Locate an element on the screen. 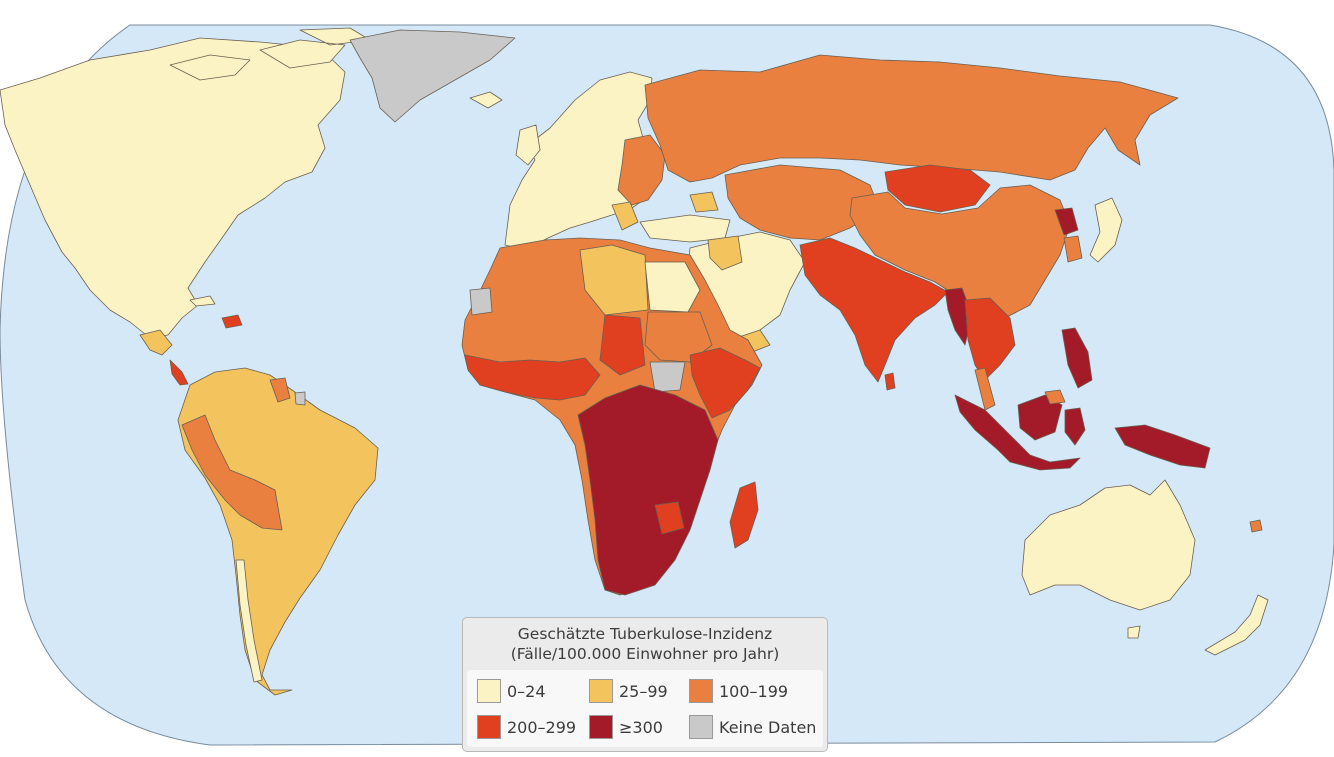  tasmania is located at coordinates (1134, 632).